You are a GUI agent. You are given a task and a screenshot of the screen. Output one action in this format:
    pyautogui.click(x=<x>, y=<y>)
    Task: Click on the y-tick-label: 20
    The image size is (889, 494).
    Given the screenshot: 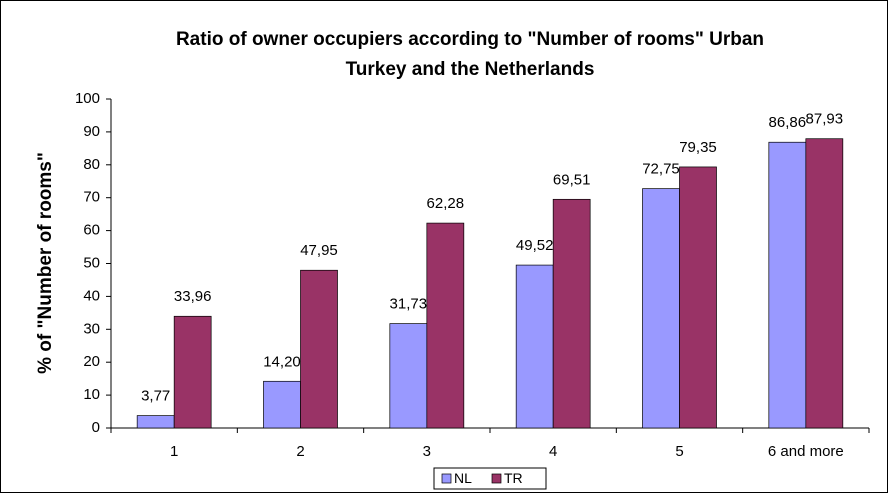 What is the action you would take?
    pyautogui.click(x=91, y=361)
    